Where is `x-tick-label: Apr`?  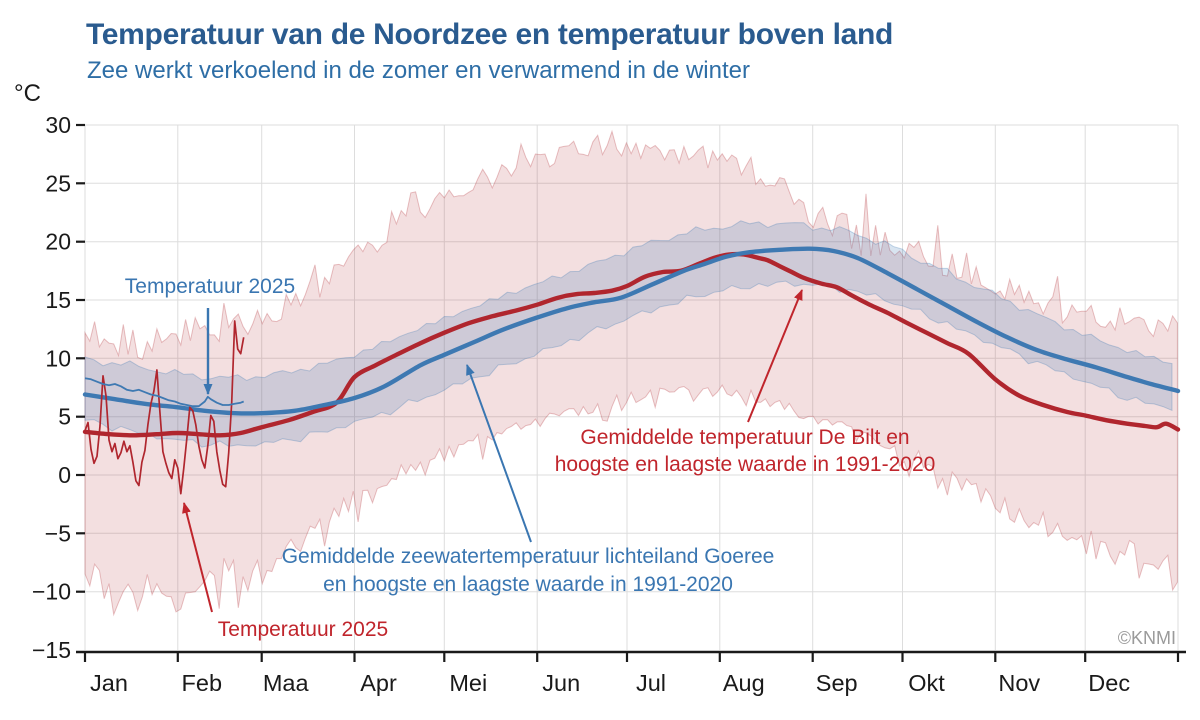 x-tick-label: Apr is located at coordinates (378, 683).